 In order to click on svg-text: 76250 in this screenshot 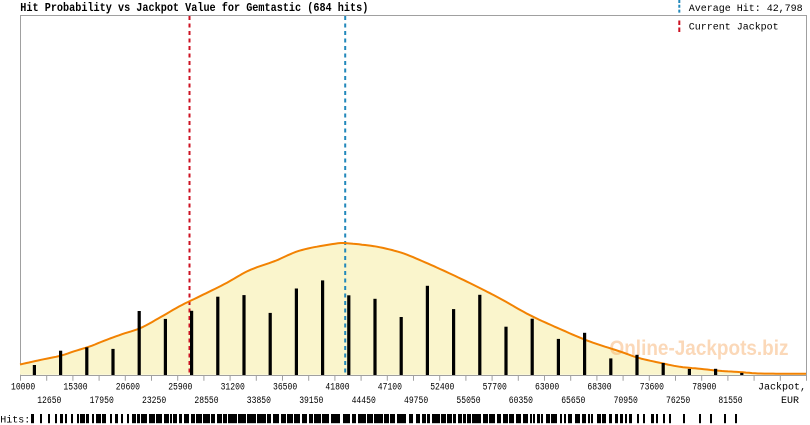, I will do `click(678, 401)`.